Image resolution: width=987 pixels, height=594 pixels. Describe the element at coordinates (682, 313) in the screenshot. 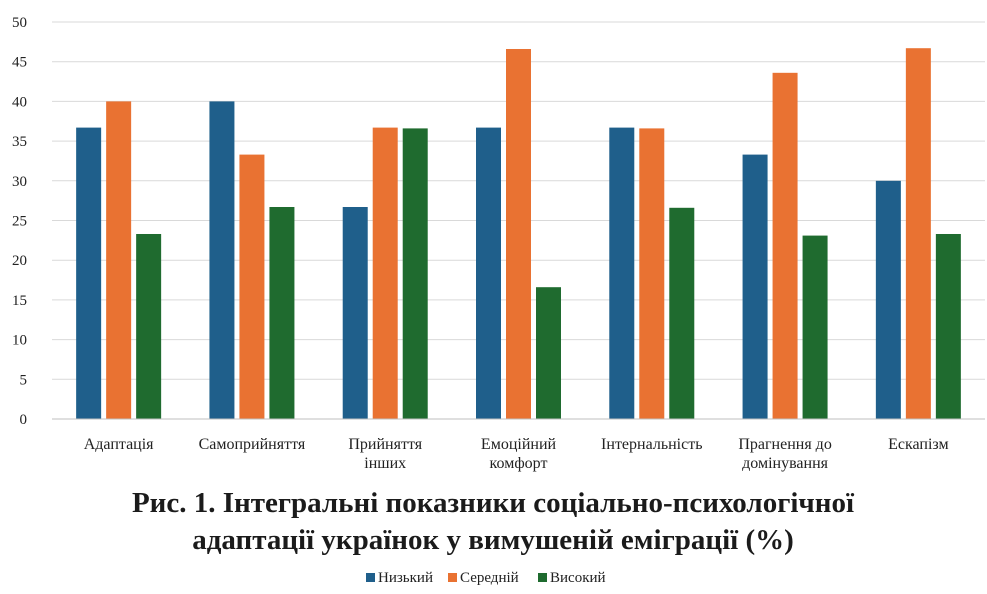

I see `bar-Високий-4` at that location.